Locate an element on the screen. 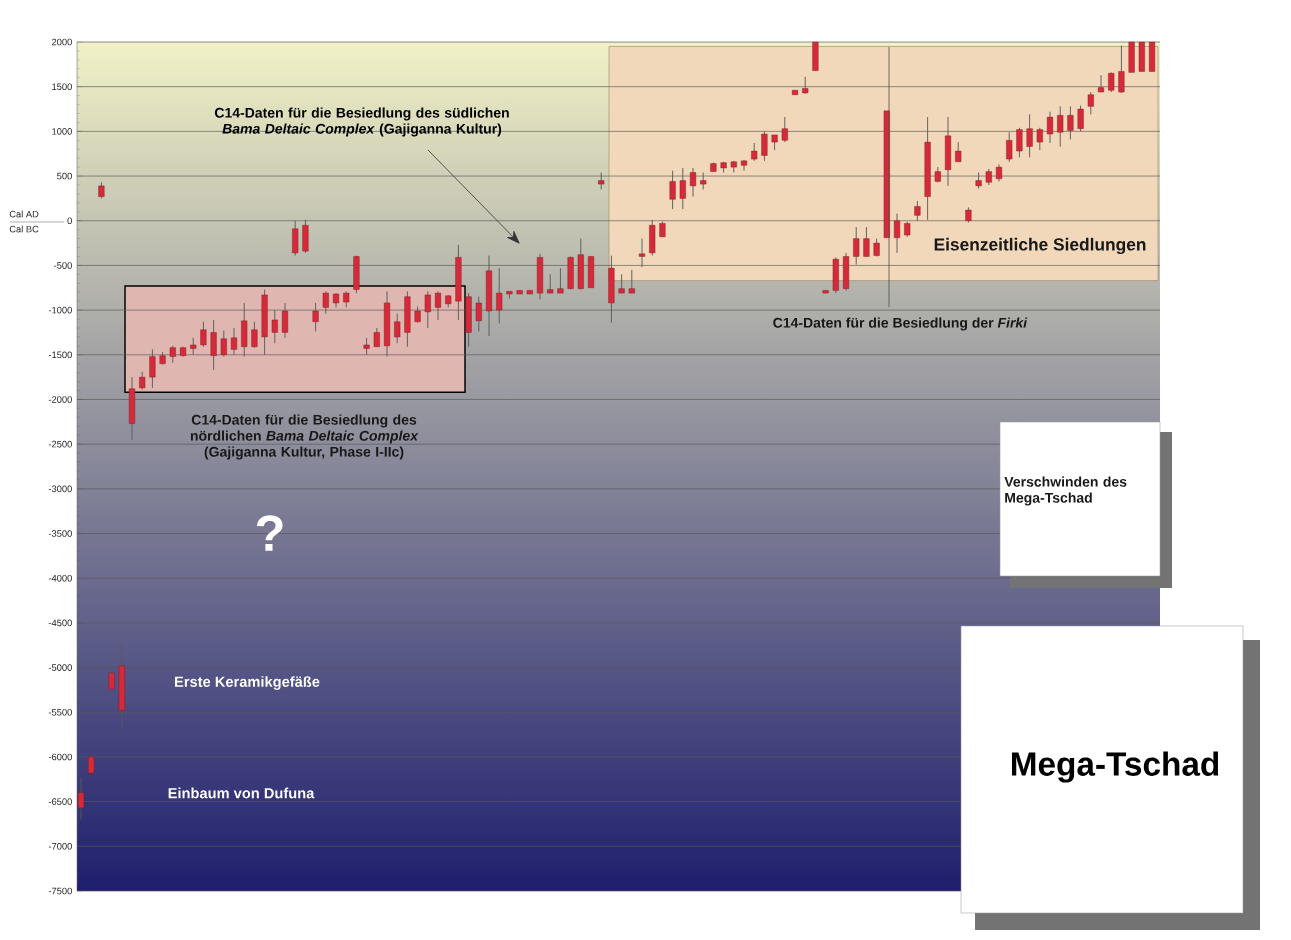 Image resolution: width=1291 pixels, height=940 pixels. annotation: ? is located at coordinates (269, 533).